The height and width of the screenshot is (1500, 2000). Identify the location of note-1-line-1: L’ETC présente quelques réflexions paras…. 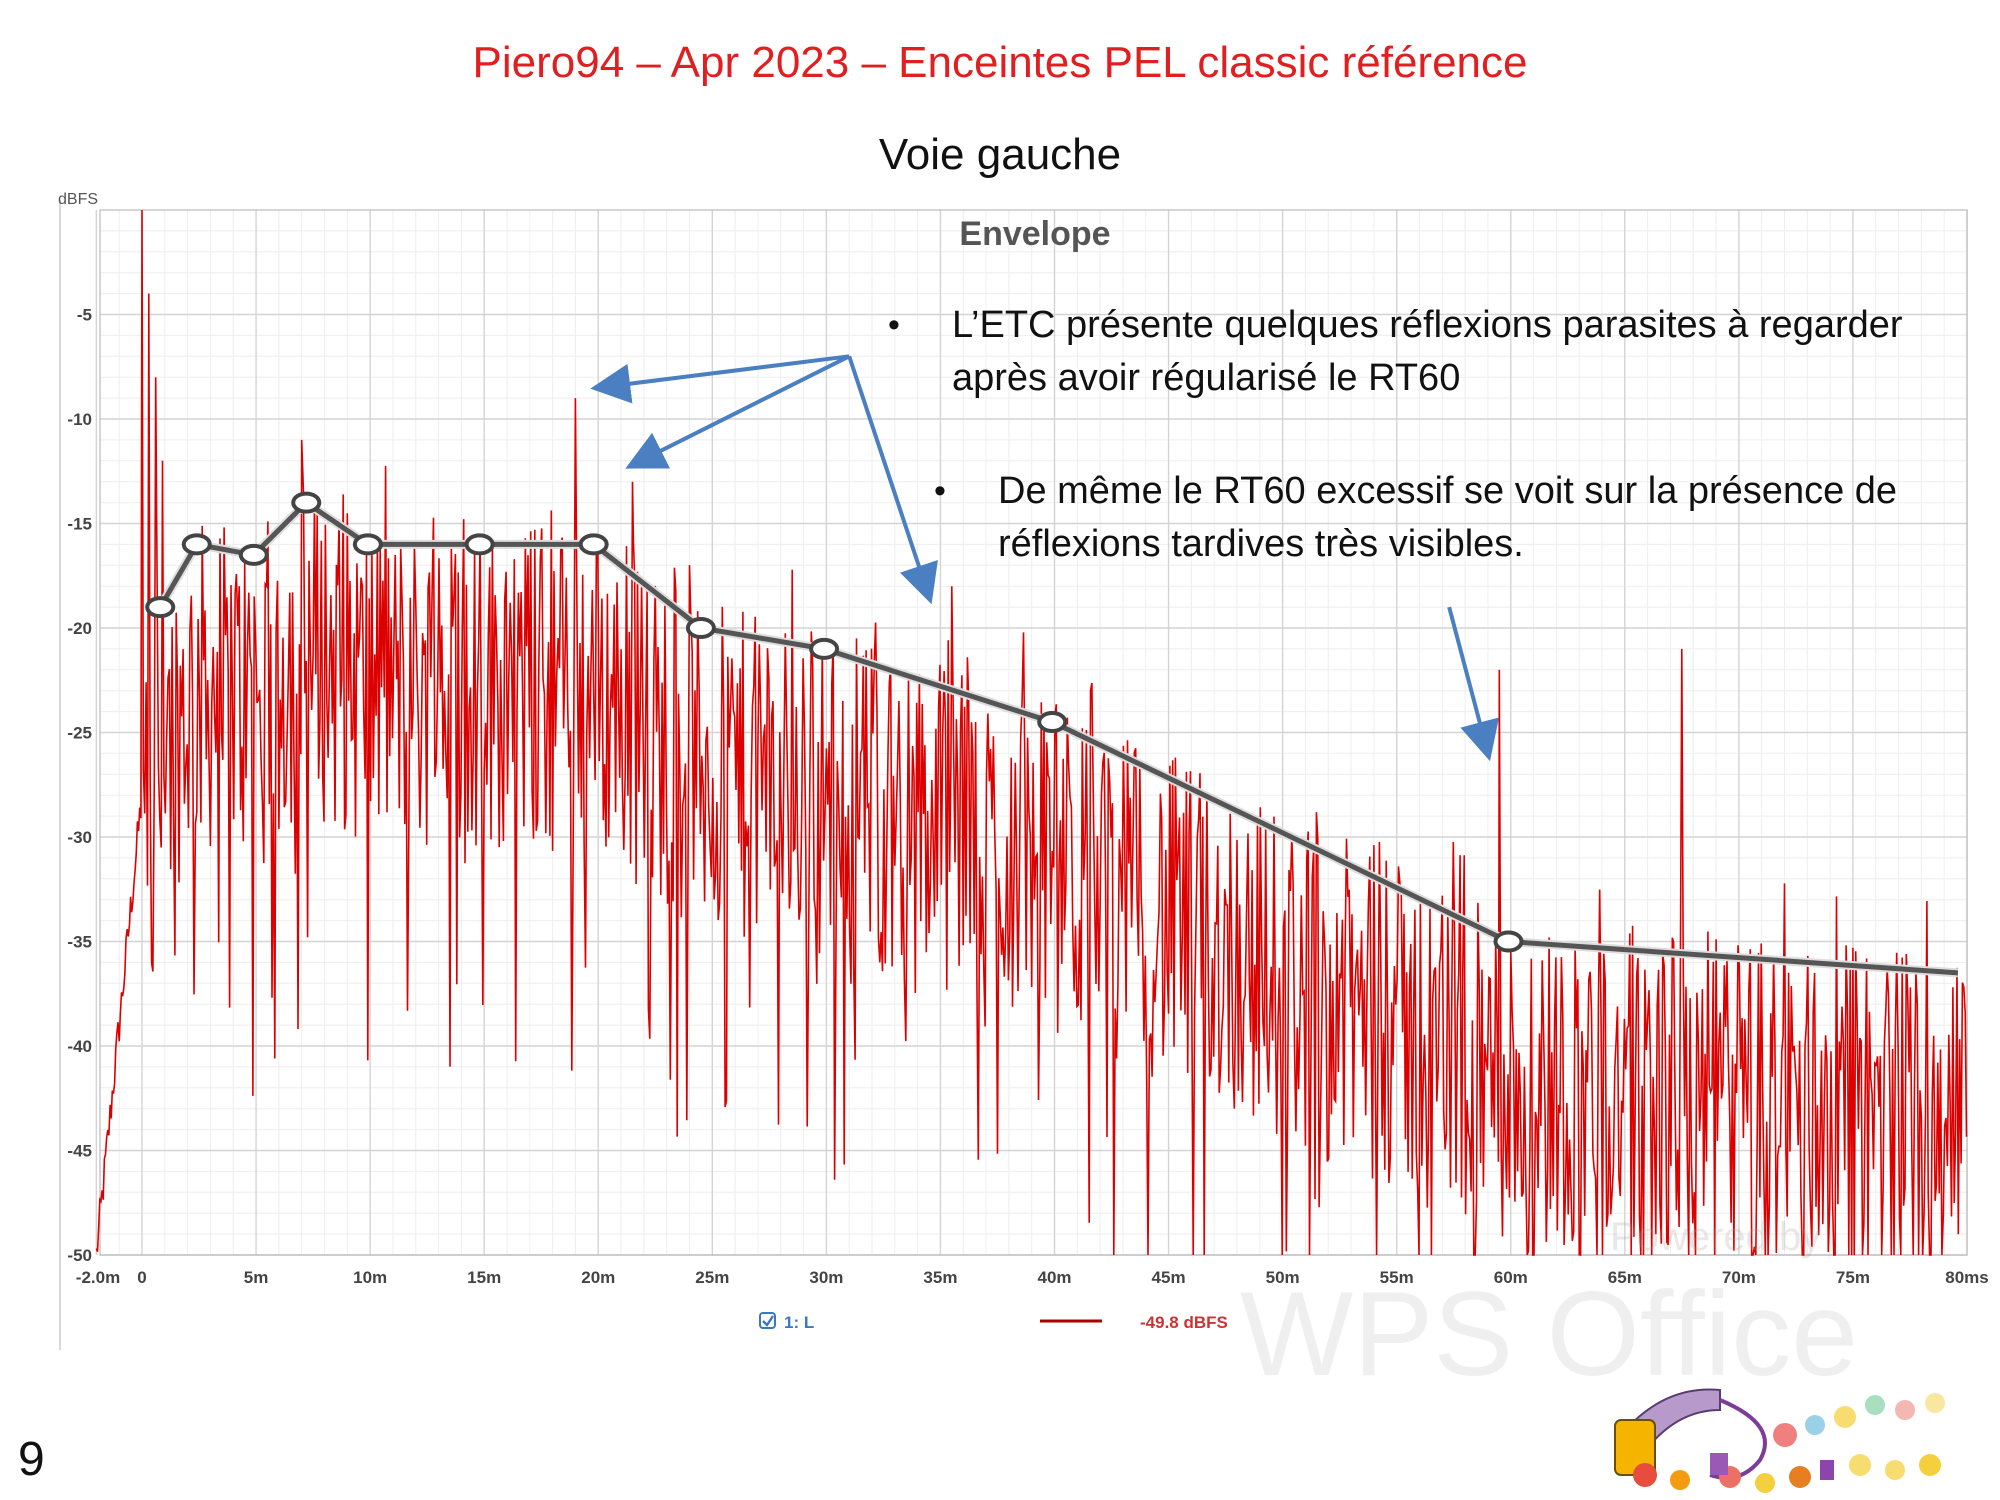
(1427, 325).